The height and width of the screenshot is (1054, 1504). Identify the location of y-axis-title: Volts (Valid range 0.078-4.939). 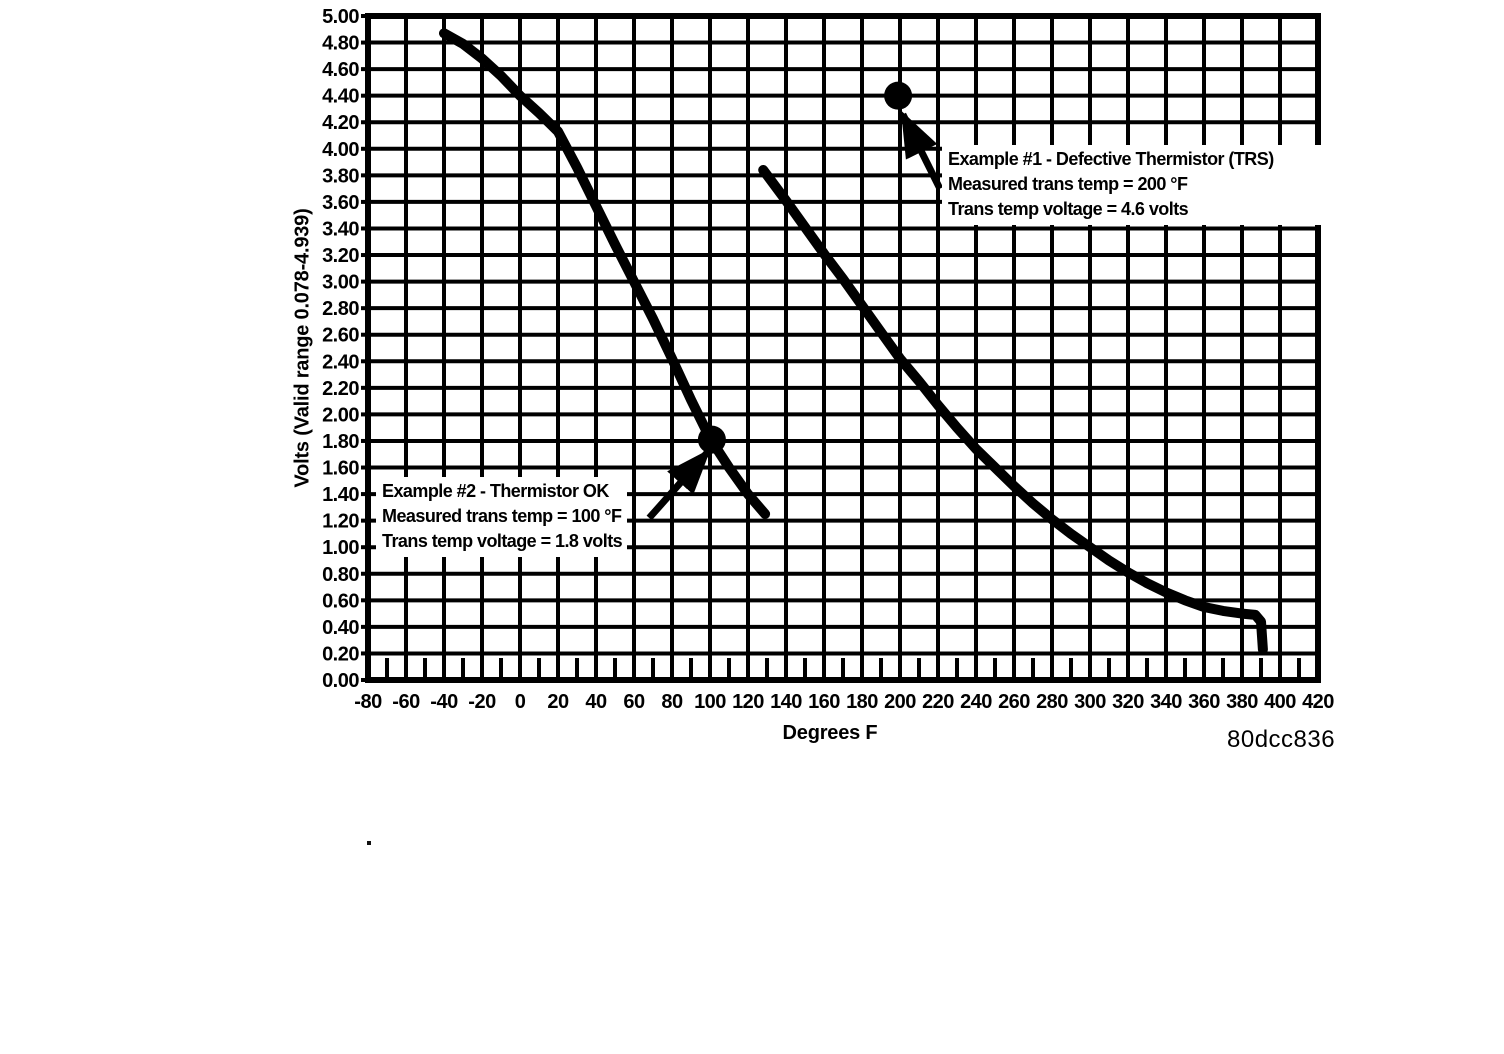
(302, 348).